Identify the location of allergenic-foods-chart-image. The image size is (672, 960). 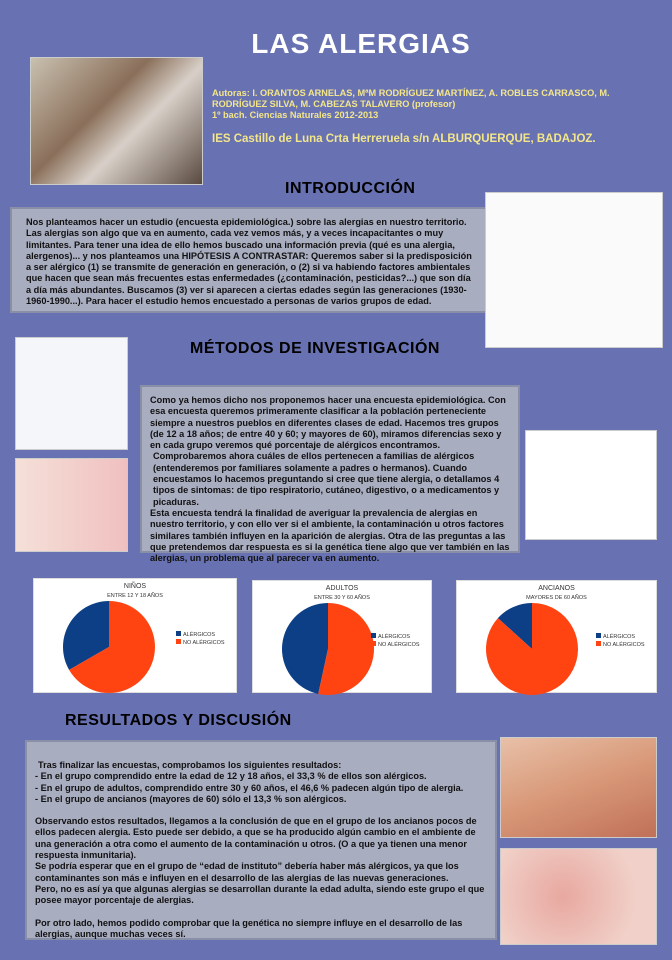
(591, 485).